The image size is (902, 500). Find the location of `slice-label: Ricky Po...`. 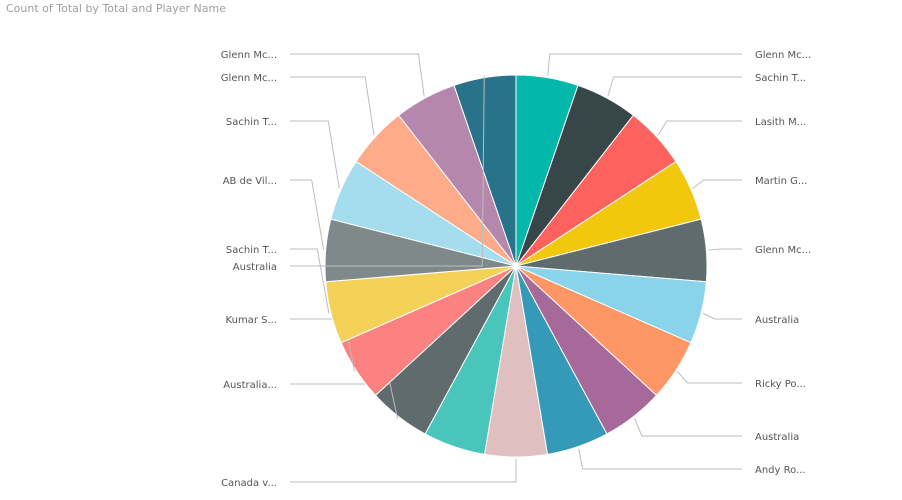

slice-label: Ricky Po... is located at coordinates (780, 384).